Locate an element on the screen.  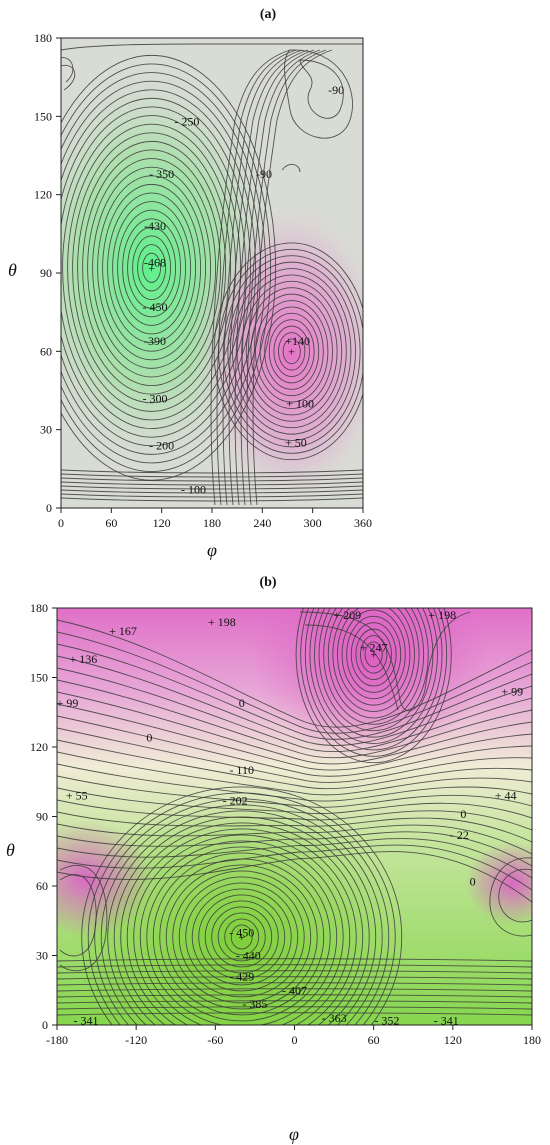
panel-b-y-axis-title: θ is located at coordinates (10, 850).